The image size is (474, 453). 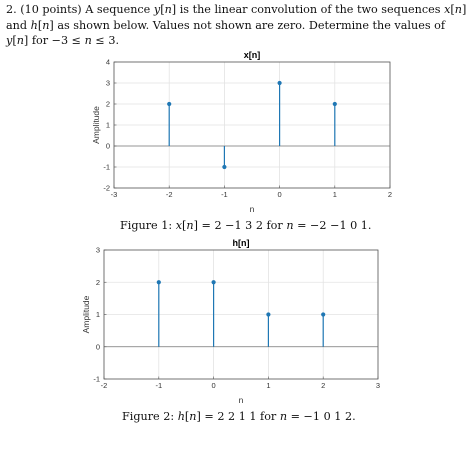 I want to click on fig1-var-x: x, so click(x=178, y=225).